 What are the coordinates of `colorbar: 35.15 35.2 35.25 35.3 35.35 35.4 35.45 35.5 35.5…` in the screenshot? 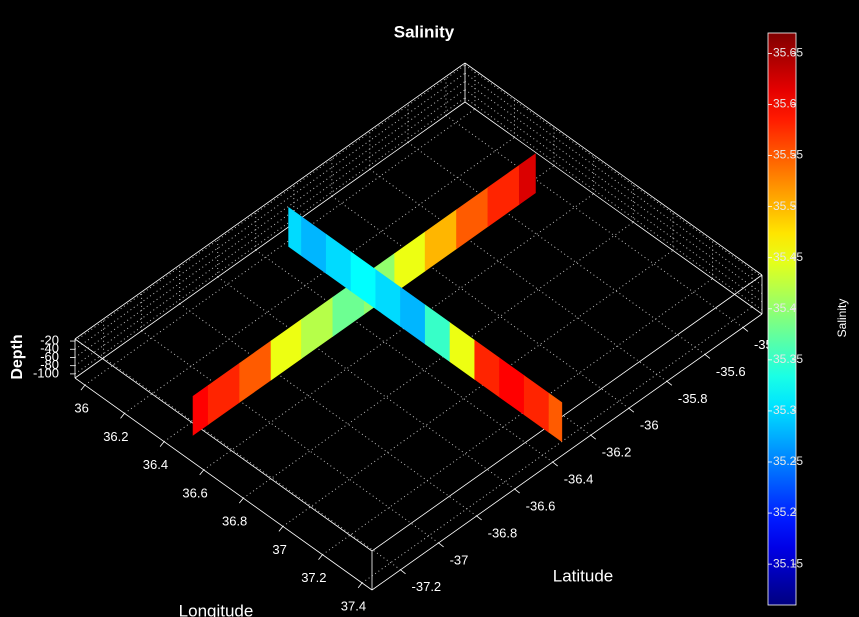 It's located at (808, 319).